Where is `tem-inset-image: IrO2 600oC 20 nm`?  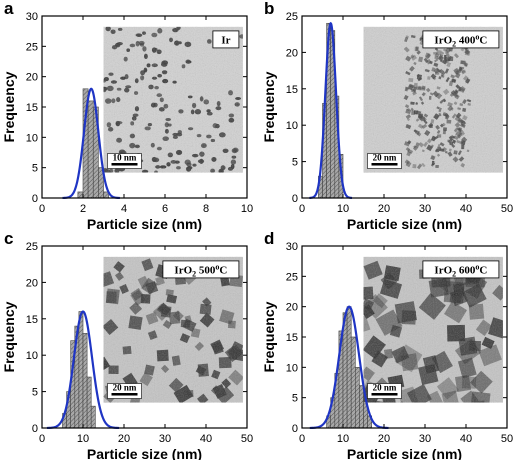
tem-inset-image: IrO2 600oC 20 nm is located at coordinates (433, 329).